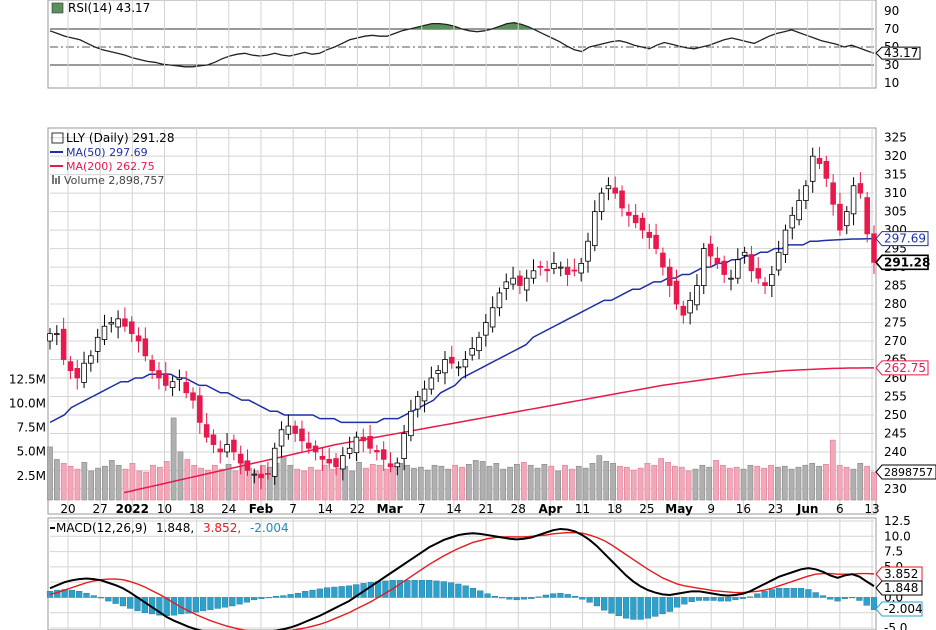 The height and width of the screenshot is (630, 936). I want to click on rsi-y-tick: 90, so click(891, 11).